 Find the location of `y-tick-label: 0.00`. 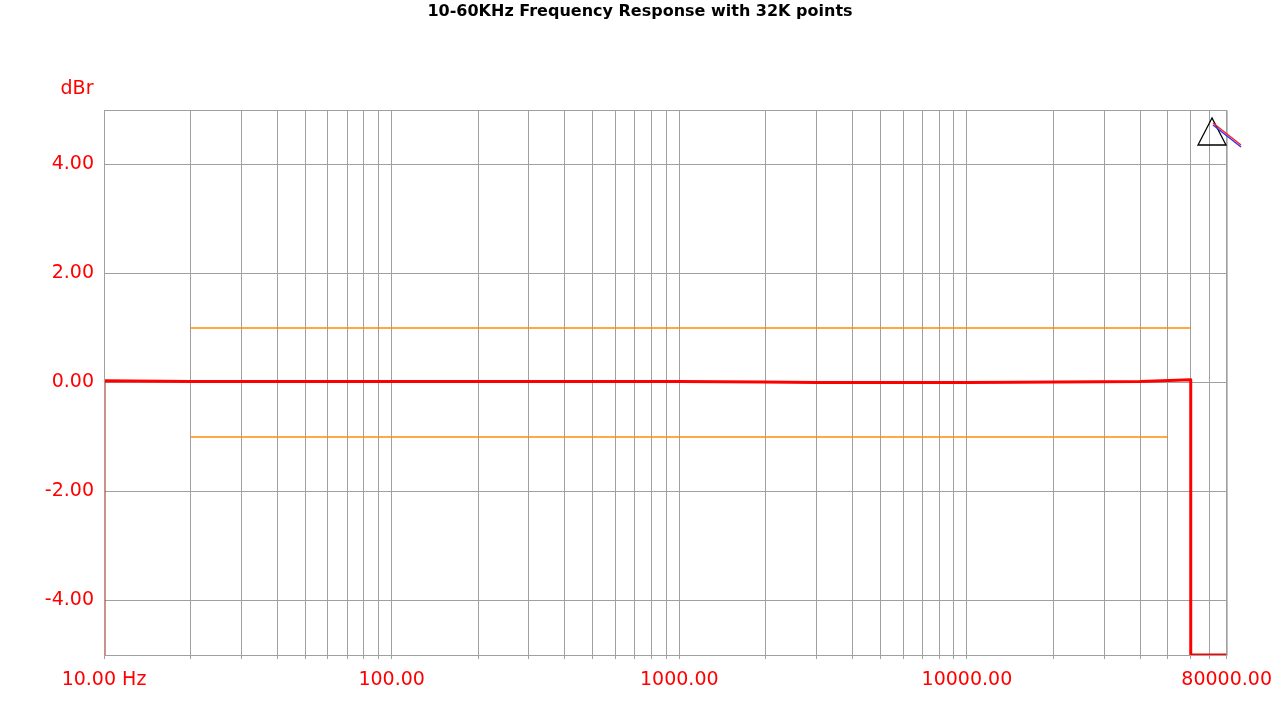

y-tick-label: 0.00 is located at coordinates (72, 380).